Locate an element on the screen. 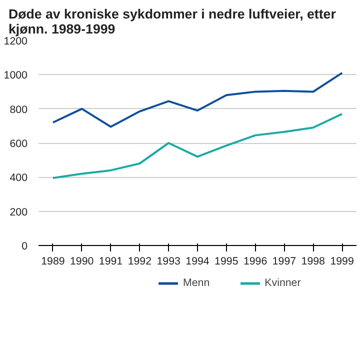 The image size is (361, 346). x-tick-label: 1999 is located at coordinates (342, 262).